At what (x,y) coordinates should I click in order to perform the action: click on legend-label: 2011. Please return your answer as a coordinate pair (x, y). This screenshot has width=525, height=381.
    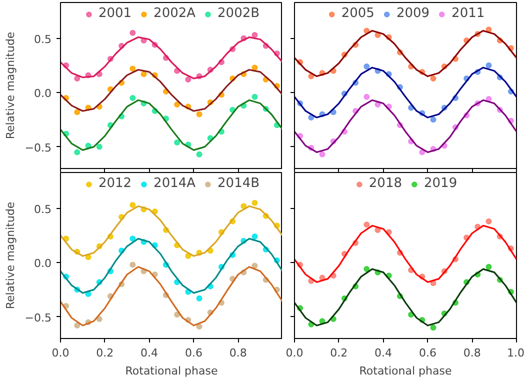
    Looking at the image, I should click on (468, 13).